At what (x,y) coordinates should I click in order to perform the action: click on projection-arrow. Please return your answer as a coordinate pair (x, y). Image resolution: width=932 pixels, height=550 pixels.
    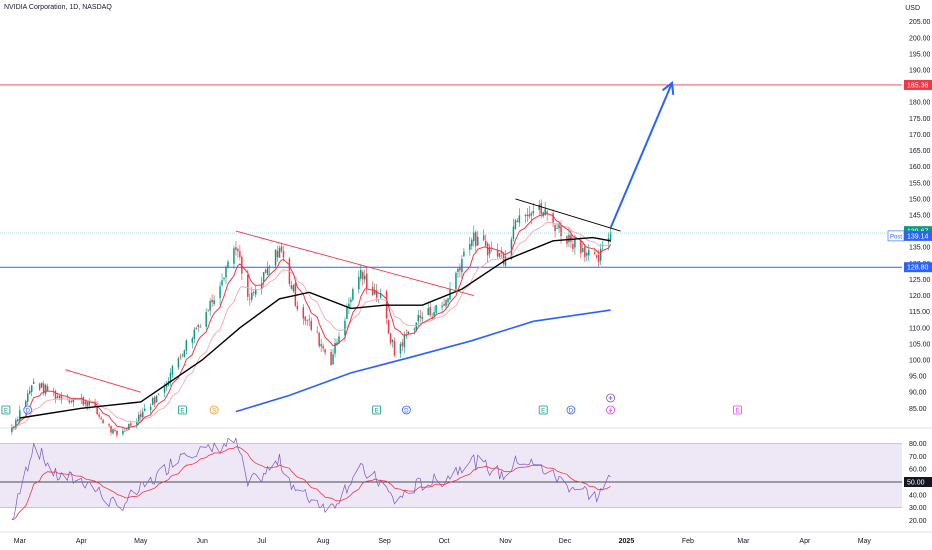
    Looking at the image, I should click on (641, 155).